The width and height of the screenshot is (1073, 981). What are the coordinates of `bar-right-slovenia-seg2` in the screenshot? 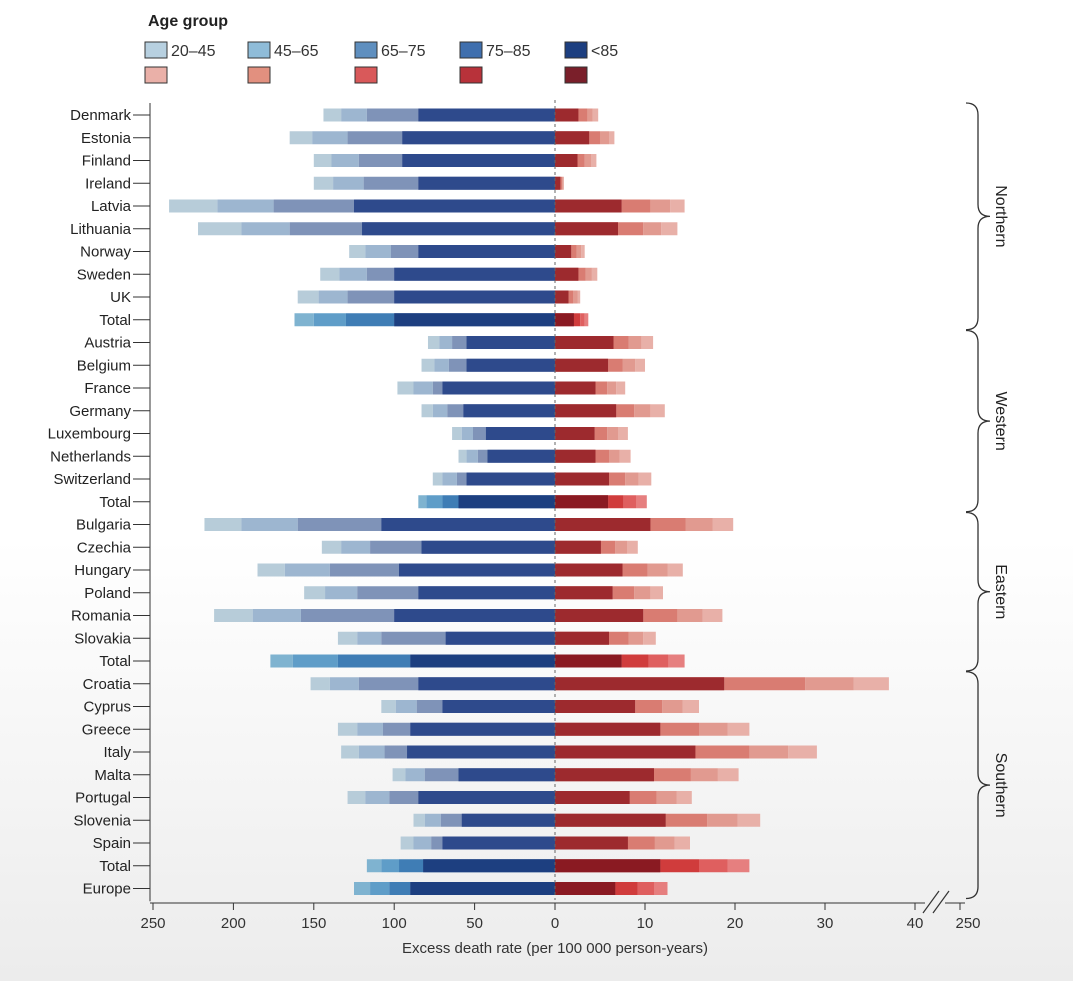 It's located at (686, 820).